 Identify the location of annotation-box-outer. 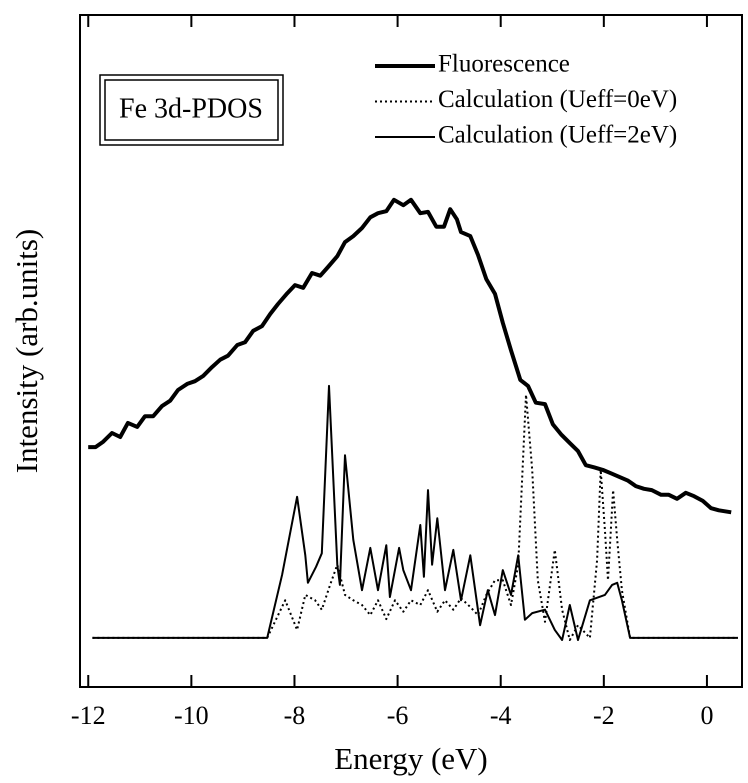
(191, 110).